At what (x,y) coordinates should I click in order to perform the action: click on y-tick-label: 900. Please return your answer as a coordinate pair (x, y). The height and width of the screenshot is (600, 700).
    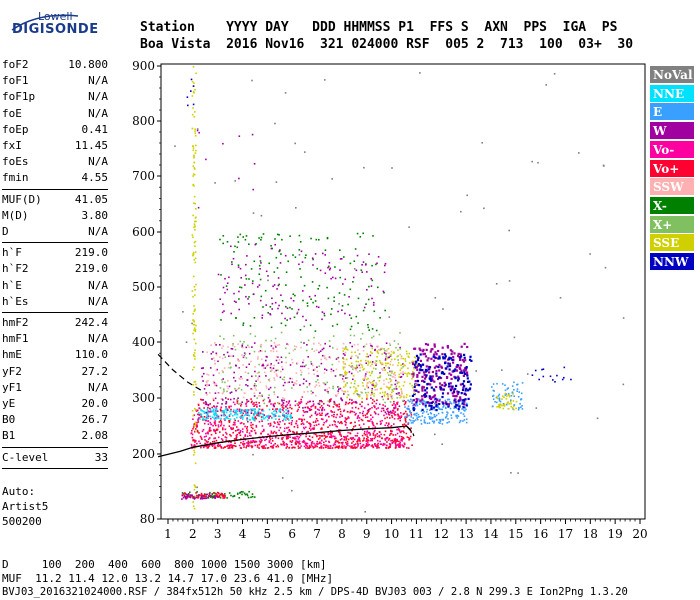
    Looking at the image, I should click on (143, 66).